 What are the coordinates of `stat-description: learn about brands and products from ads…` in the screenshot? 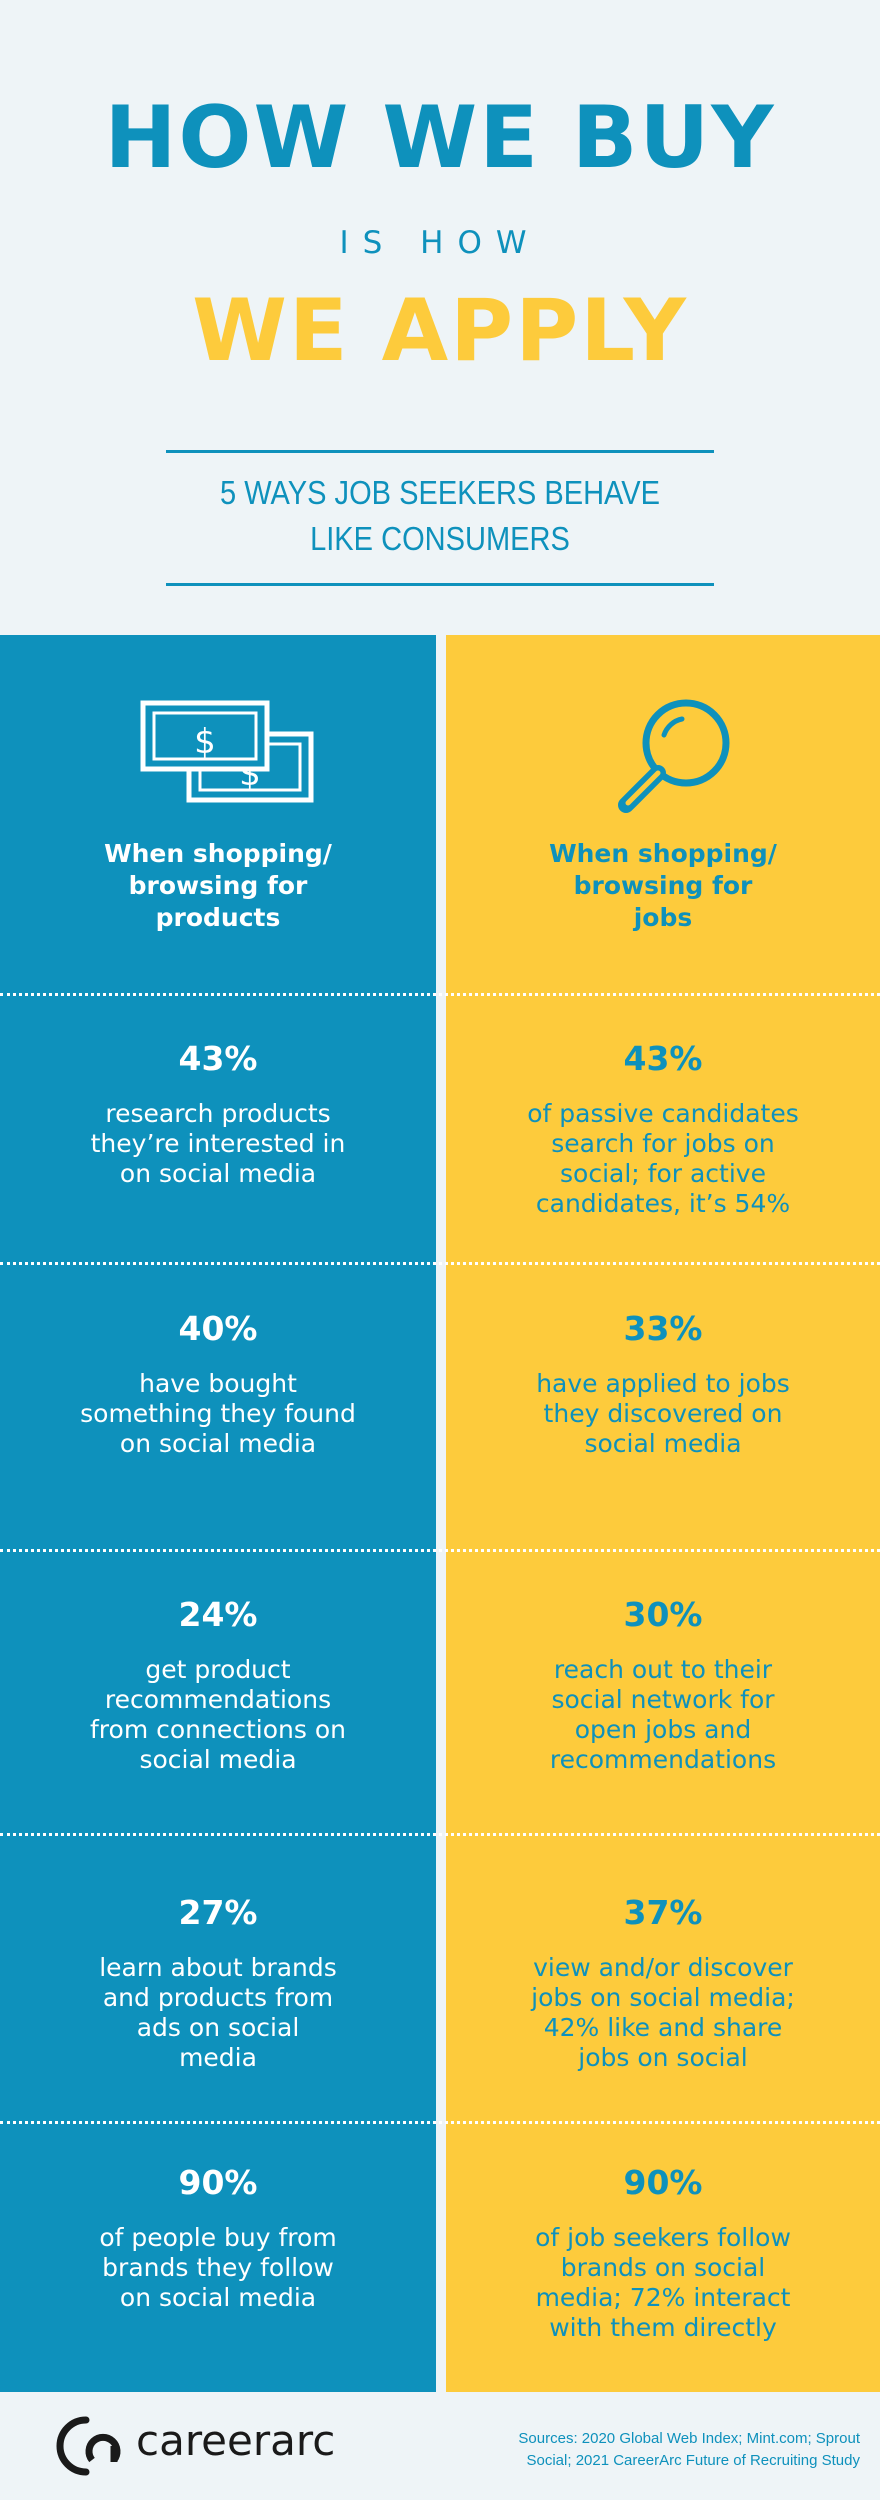 It's located at (218, 2013).